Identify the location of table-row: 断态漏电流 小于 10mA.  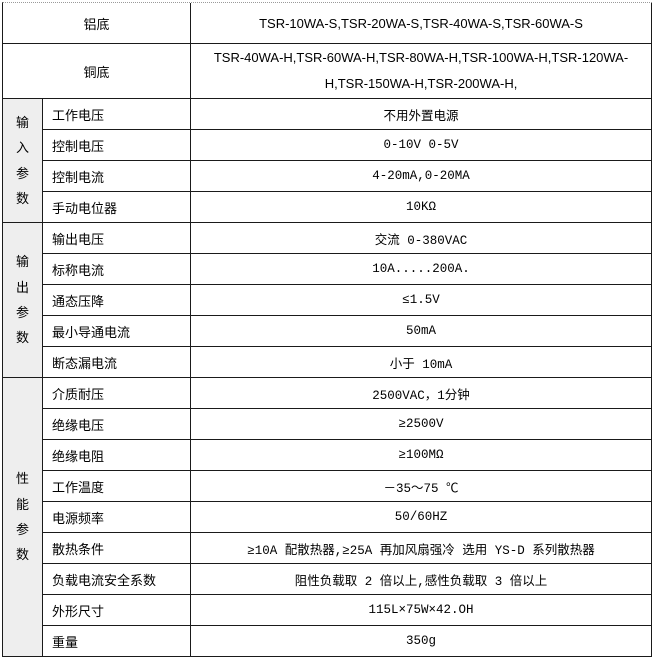
(328, 362).